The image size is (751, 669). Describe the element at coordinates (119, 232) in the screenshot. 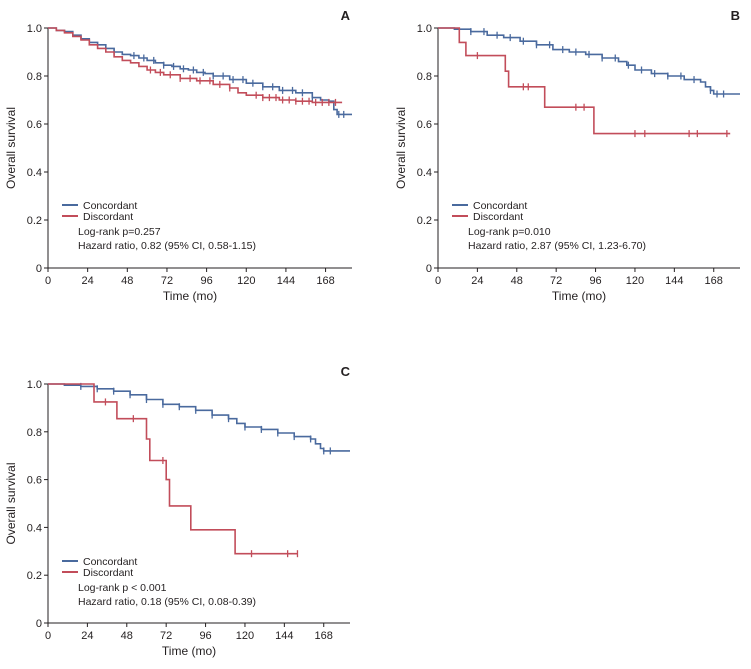

I see `log-rank-text: Log-rank p=0.257` at that location.